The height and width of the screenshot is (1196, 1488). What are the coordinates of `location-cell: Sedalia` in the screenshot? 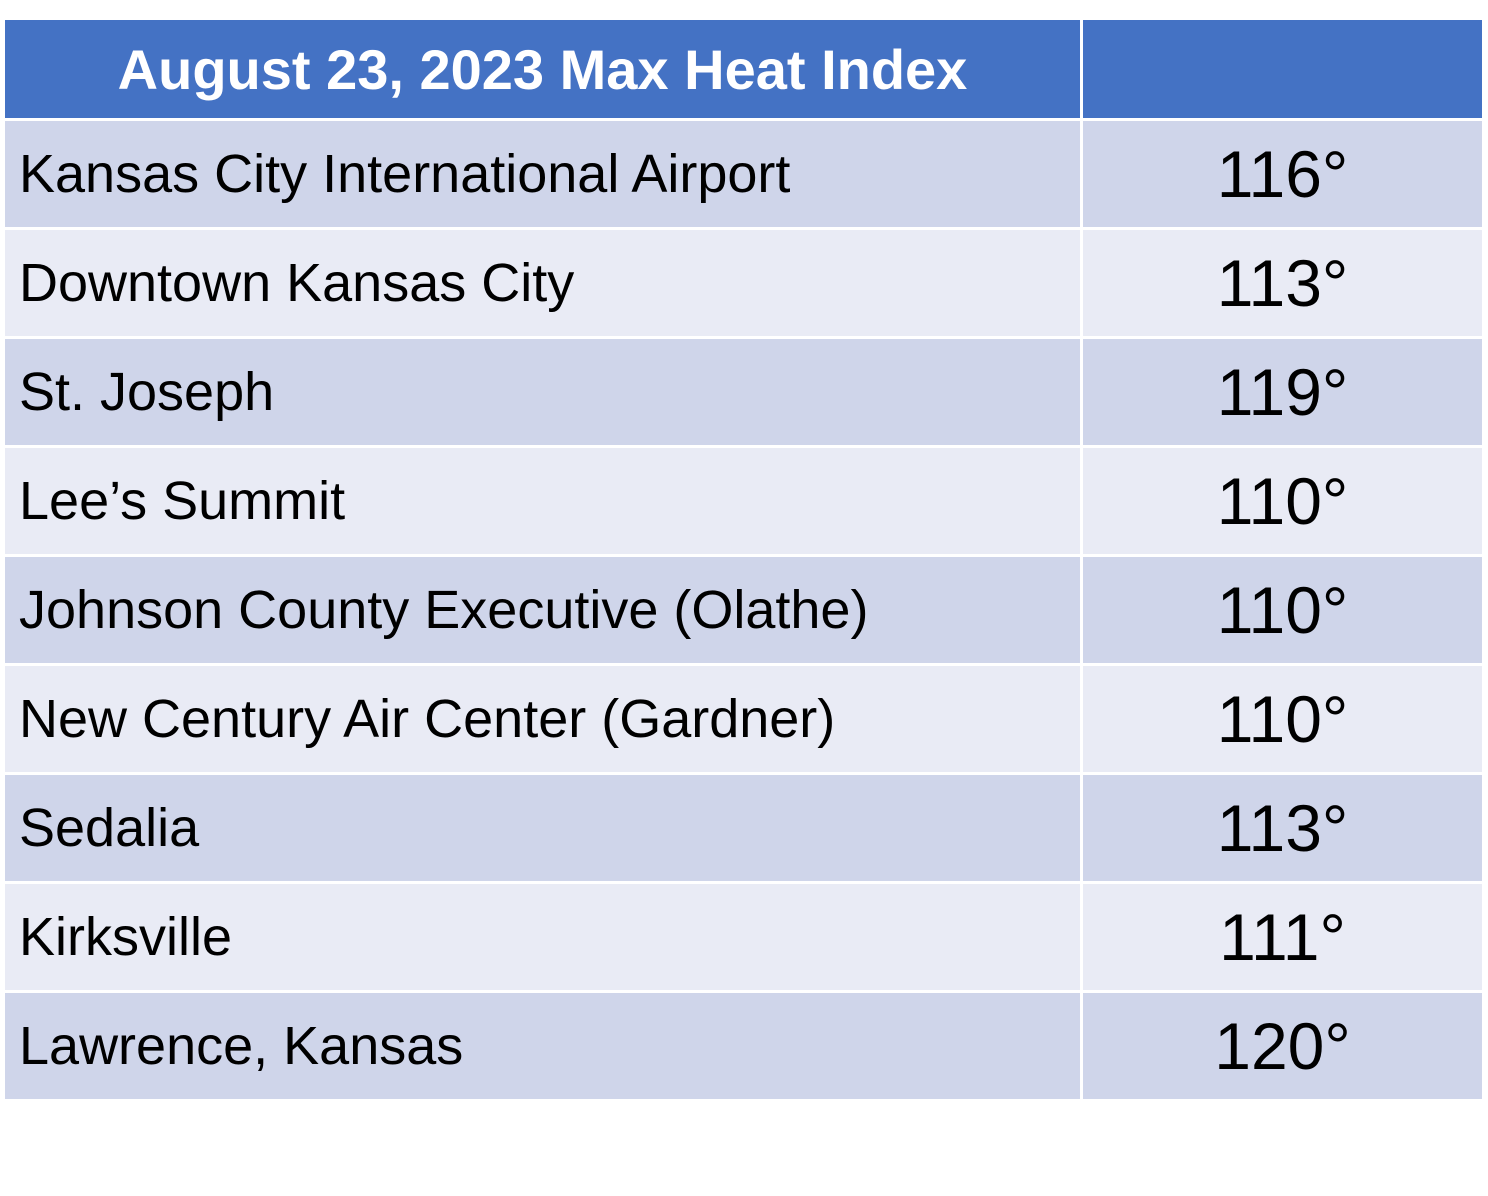 It's located at (542, 828).